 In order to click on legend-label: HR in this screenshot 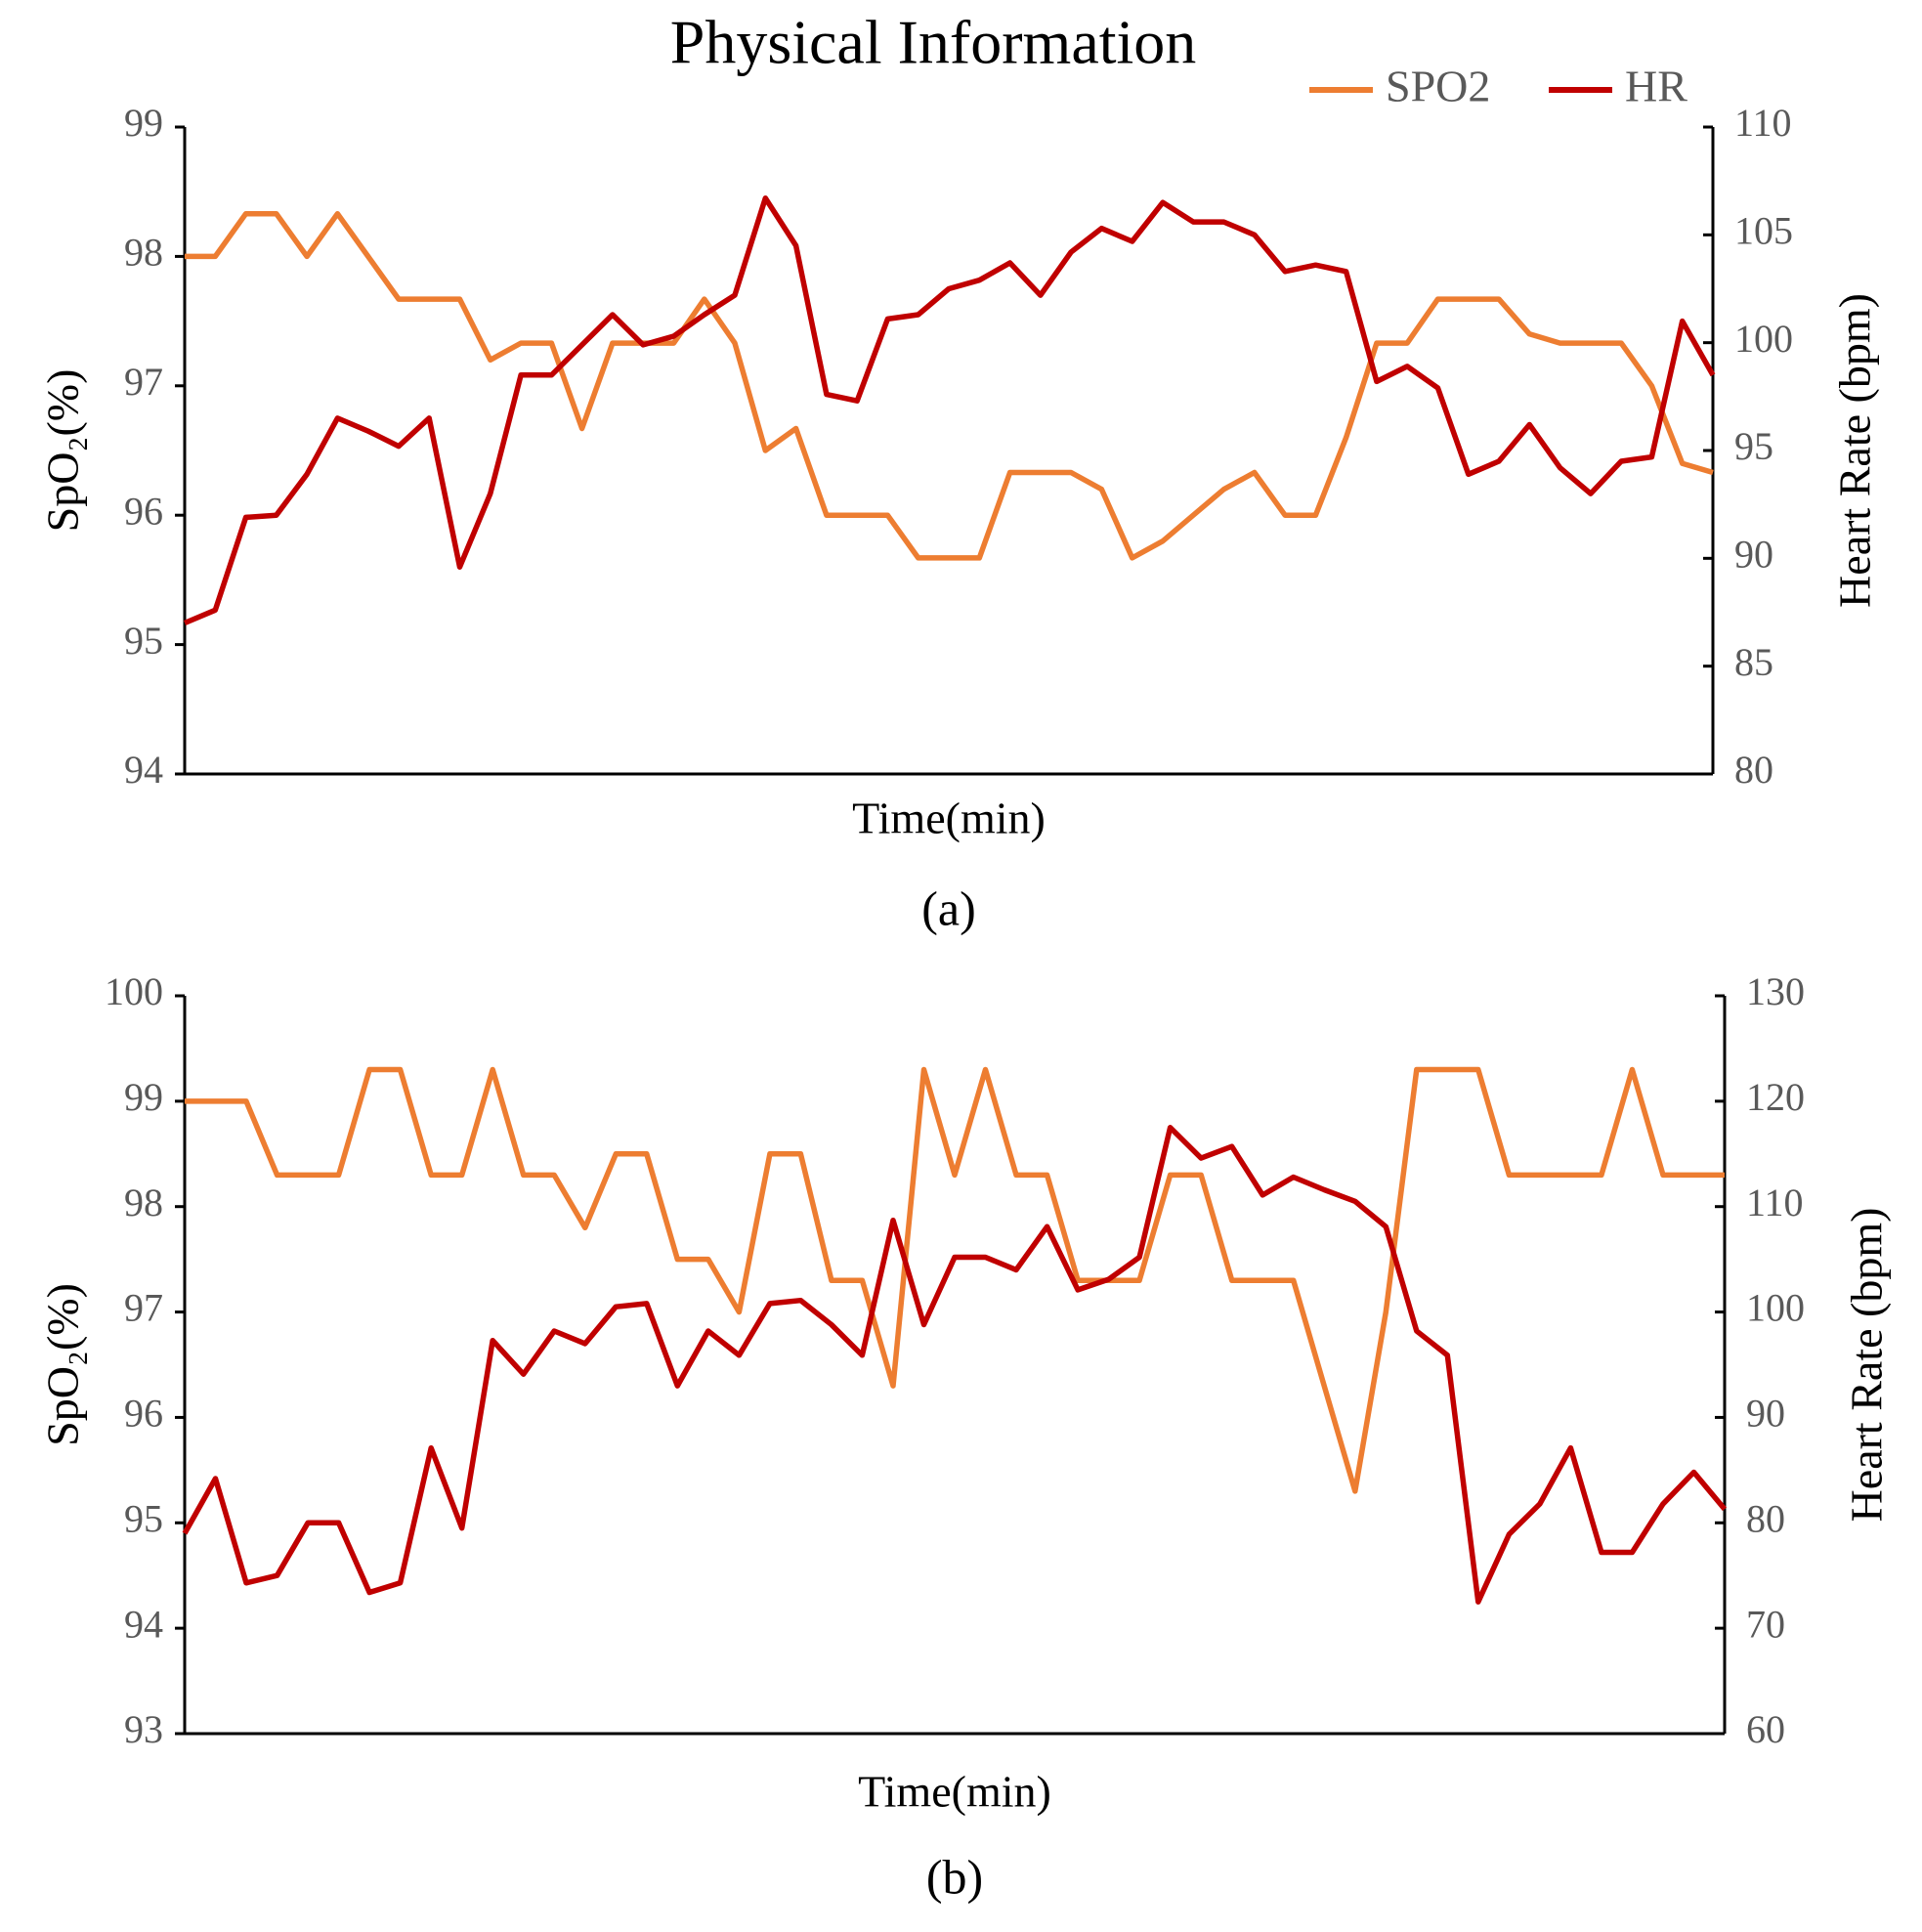, I will do `click(1656, 86)`.